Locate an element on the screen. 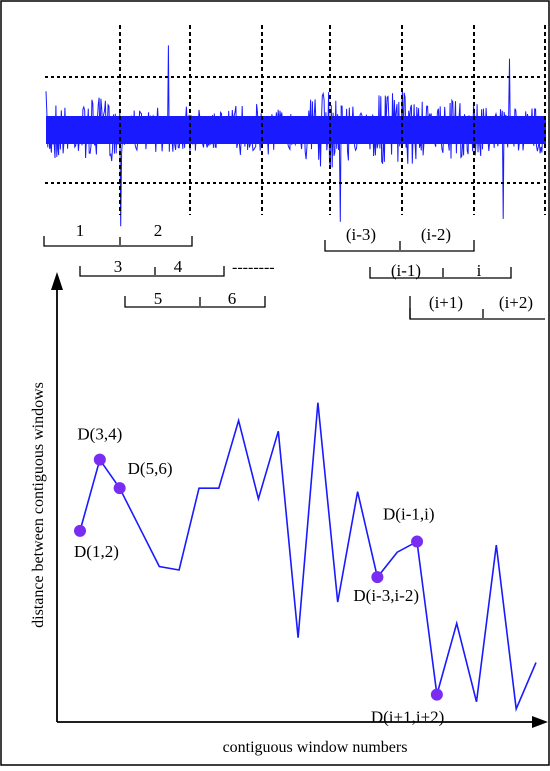 The image size is (550, 771). point-label-D(5,6): D(5,6) is located at coordinates (150, 468).